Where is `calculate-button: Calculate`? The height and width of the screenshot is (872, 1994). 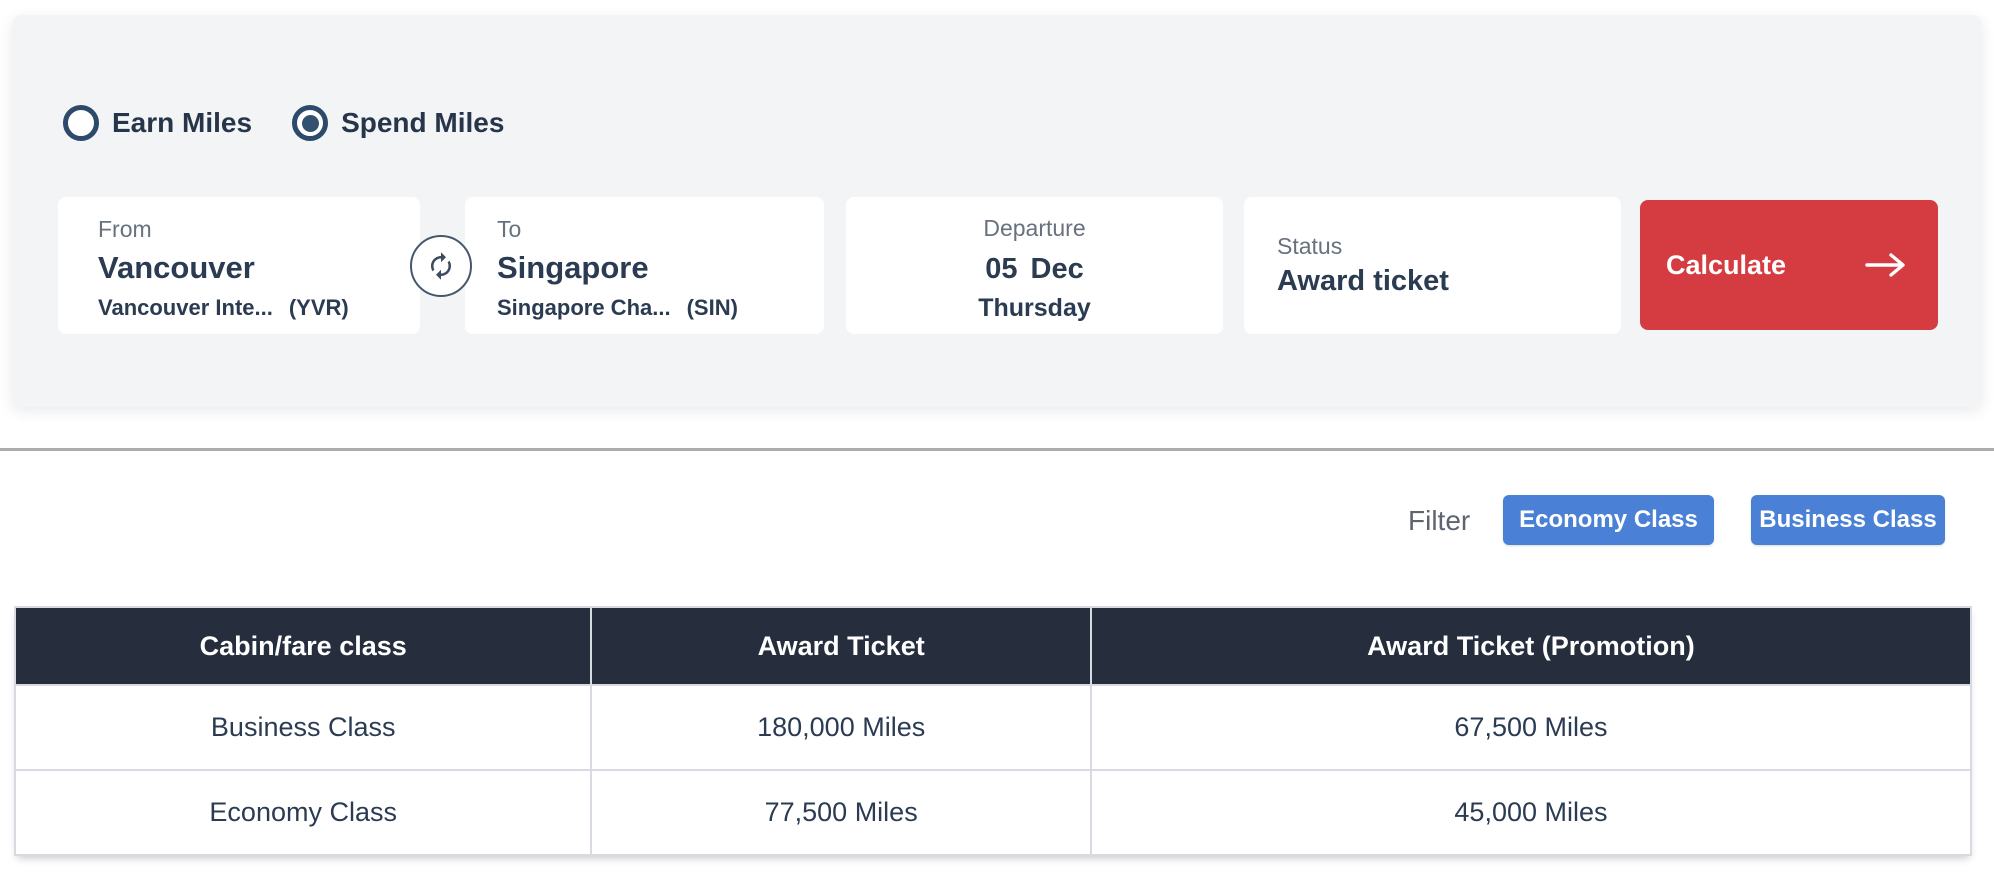
calculate-button: Calculate is located at coordinates (1789, 265).